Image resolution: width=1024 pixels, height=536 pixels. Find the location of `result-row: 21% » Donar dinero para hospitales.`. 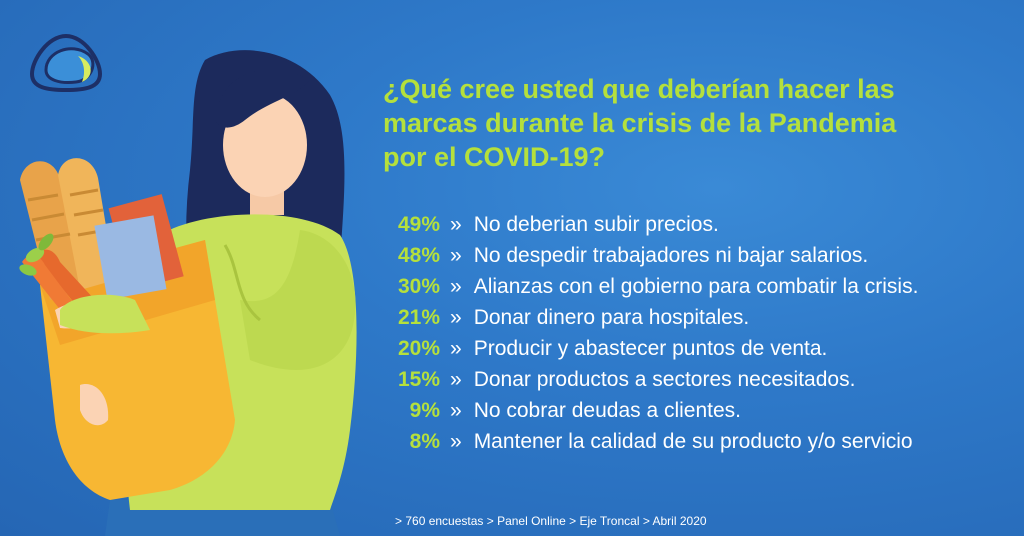

result-row: 21% » Donar dinero para hospitales. is located at coordinates (648, 321).